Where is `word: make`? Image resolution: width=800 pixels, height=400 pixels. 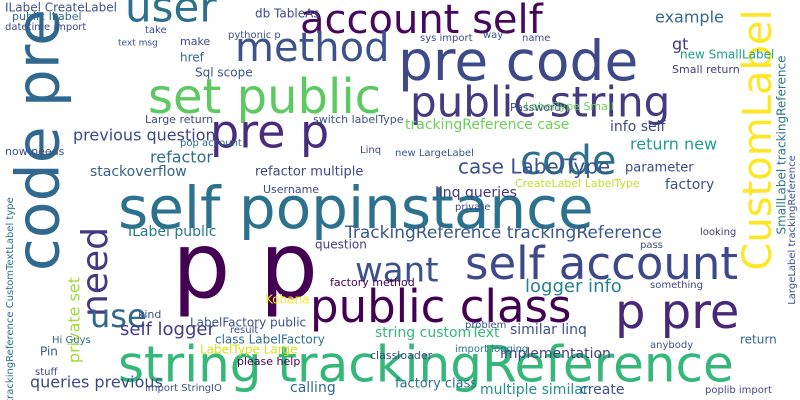
word: make is located at coordinates (195, 41).